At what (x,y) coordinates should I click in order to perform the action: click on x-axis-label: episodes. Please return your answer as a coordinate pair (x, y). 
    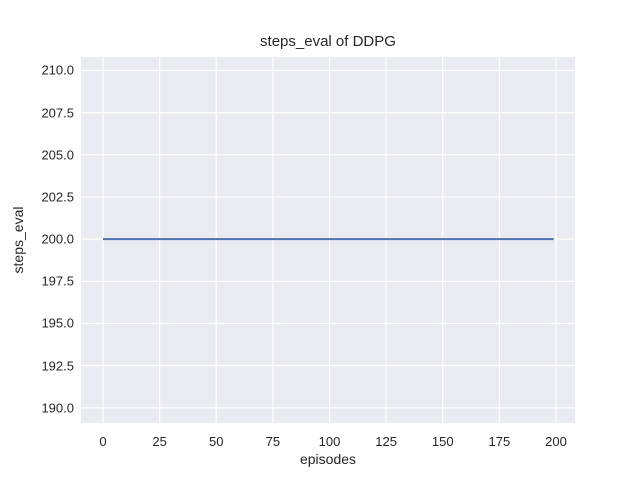
    Looking at the image, I should click on (328, 459).